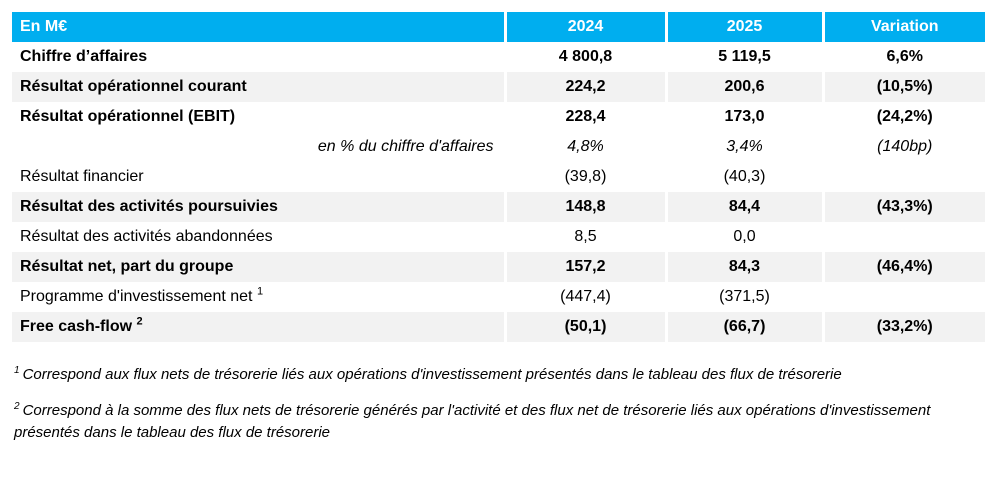  Describe the element at coordinates (584, 117) in the screenshot. I see `cell-2024: 228,4` at that location.